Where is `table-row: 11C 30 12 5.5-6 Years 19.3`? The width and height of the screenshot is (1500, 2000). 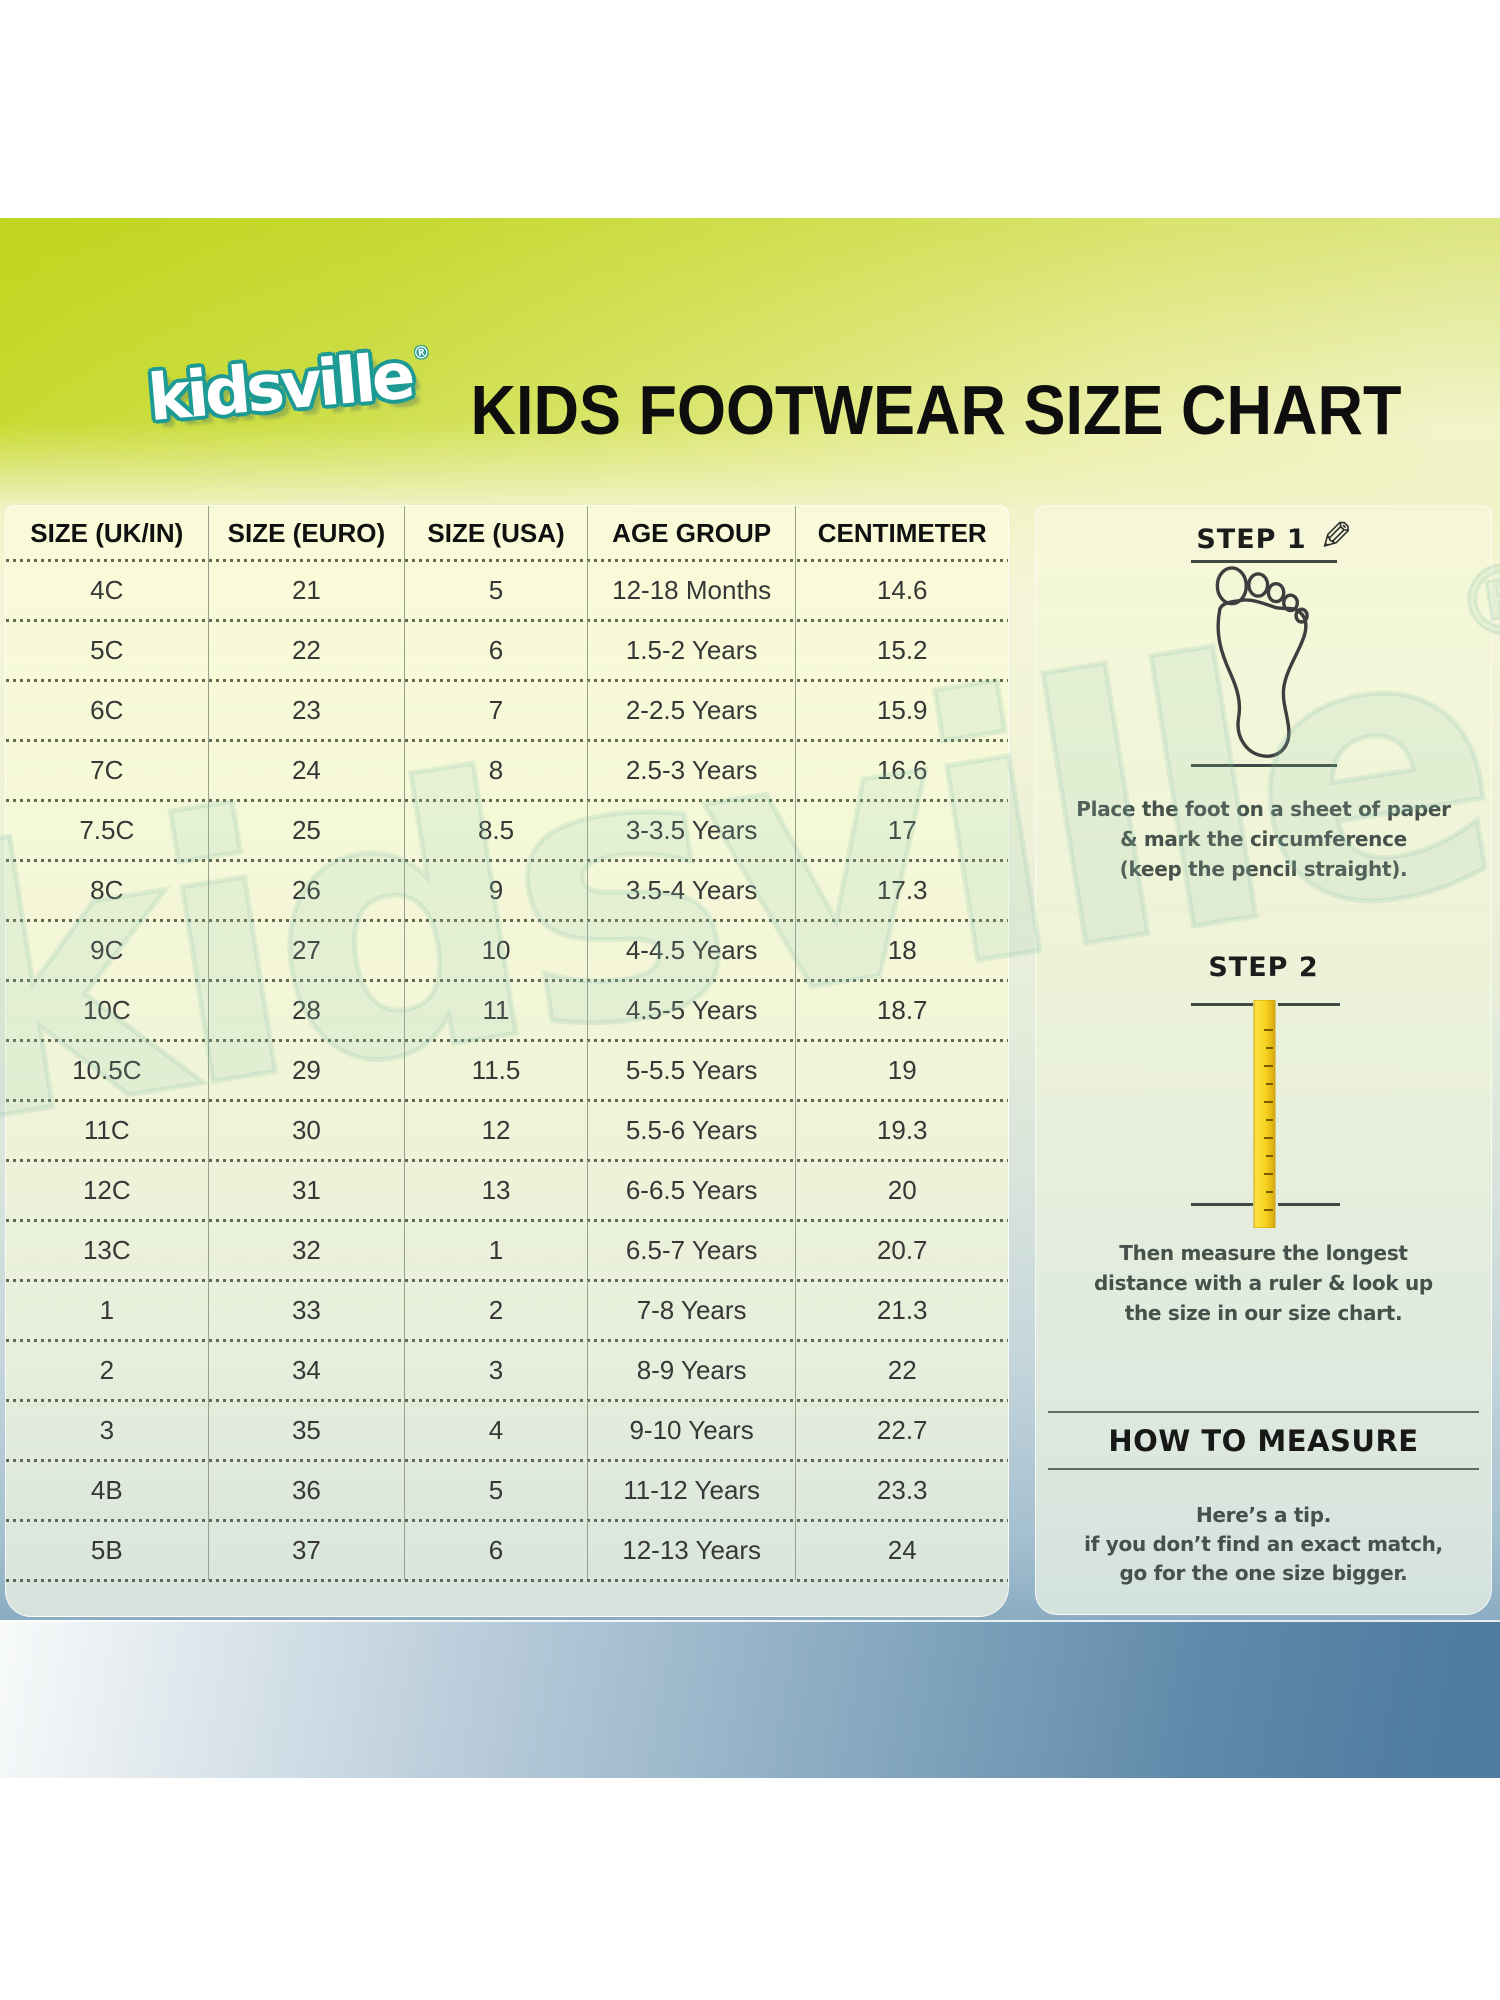
table-row: 11C 30 12 5.5-6 Years 19.3 is located at coordinates (507, 1131).